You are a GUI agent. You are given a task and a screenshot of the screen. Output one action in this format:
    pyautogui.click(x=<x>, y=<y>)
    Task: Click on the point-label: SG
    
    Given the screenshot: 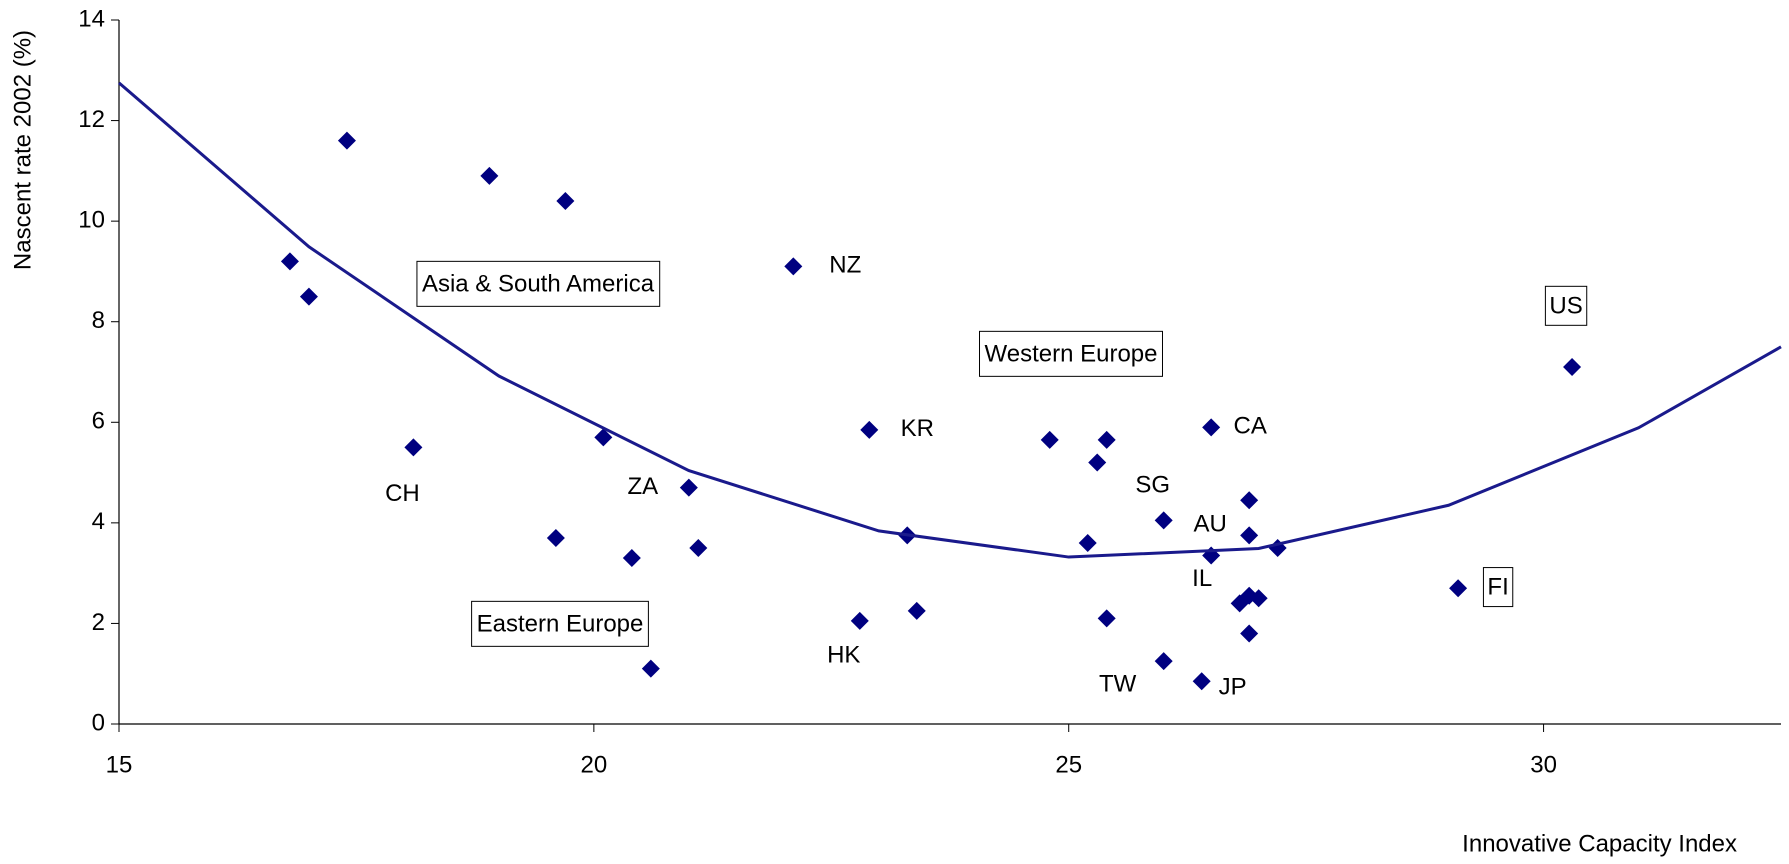 What is the action you would take?
    pyautogui.click(x=1152, y=485)
    